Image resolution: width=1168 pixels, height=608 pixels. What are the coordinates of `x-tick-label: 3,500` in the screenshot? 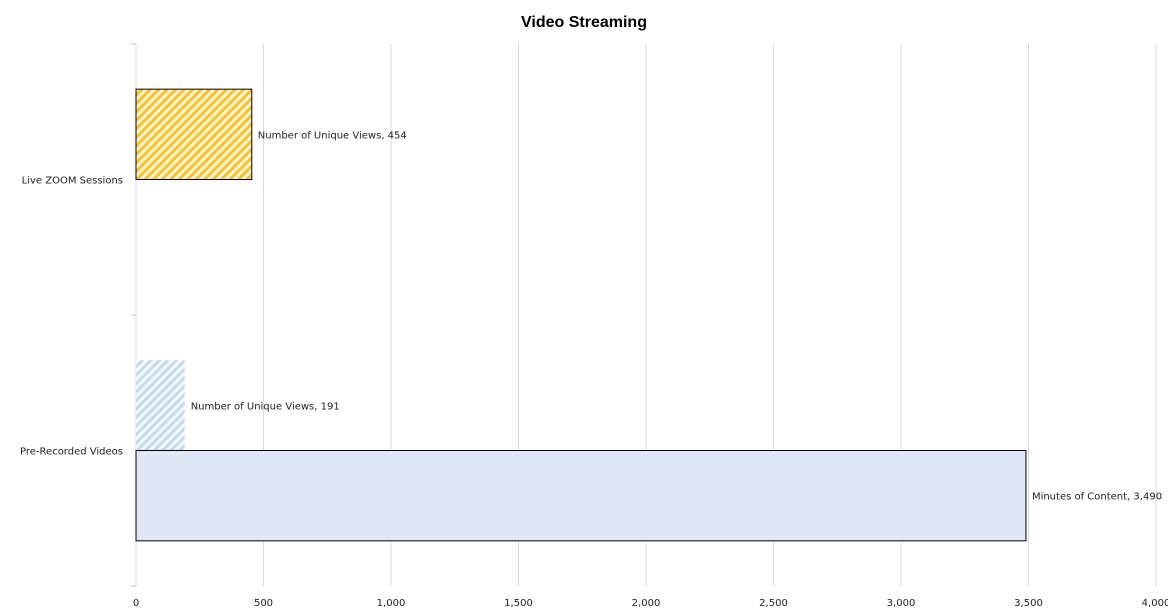 It's located at (1028, 603).